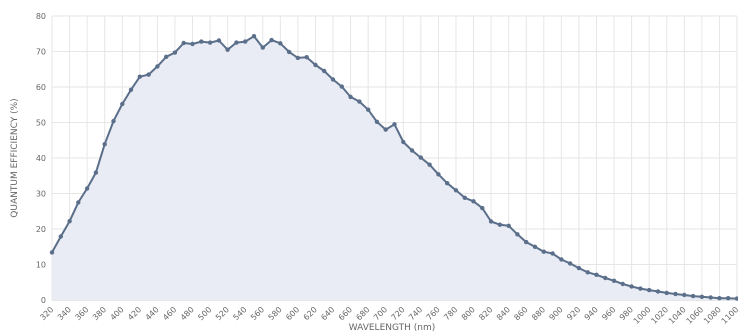 This screenshot has width=738, height=333. What do you see at coordinates (134, 313) in the screenshot?
I see `x-tick-label: 420` at bounding box center [134, 313].